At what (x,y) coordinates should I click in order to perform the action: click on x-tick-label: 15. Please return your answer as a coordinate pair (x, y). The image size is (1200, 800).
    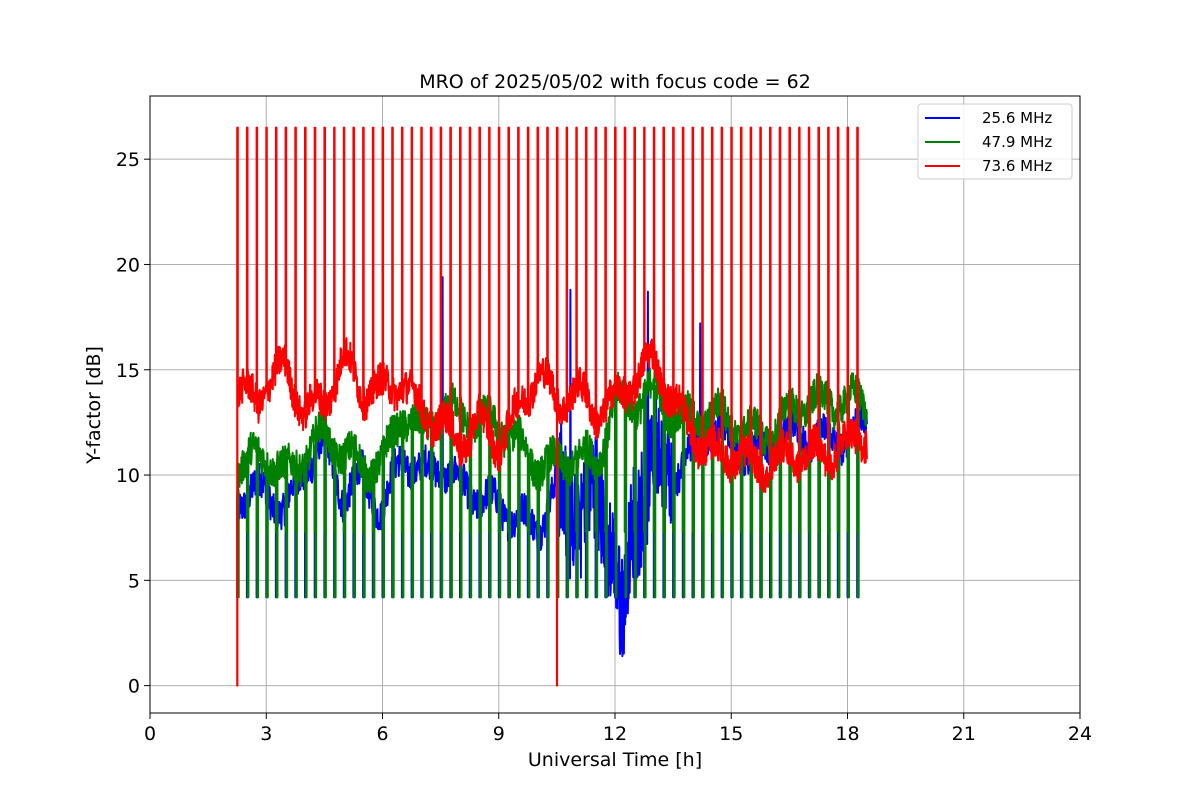
    Looking at the image, I should click on (731, 734).